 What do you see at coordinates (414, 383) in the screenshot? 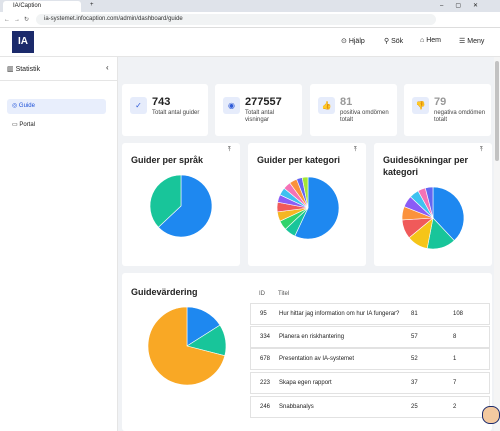
I see `table-cell: 37` at bounding box center [414, 383].